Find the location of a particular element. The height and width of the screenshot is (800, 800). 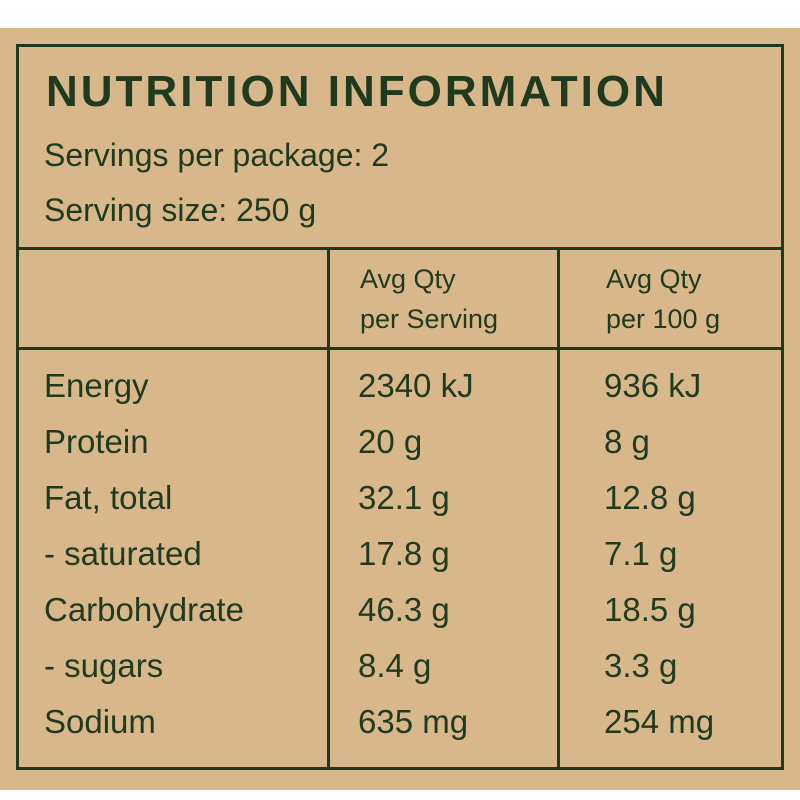

nutrient-value: 2340 kJ is located at coordinates (416, 385).